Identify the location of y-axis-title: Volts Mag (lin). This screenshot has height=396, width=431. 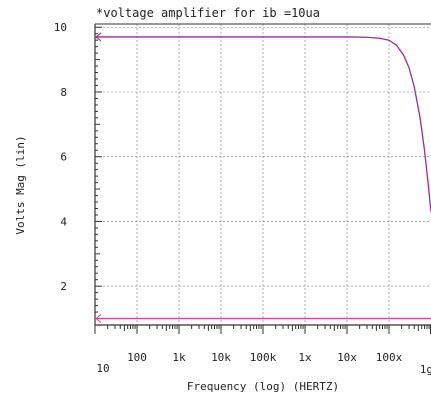
(20, 184).